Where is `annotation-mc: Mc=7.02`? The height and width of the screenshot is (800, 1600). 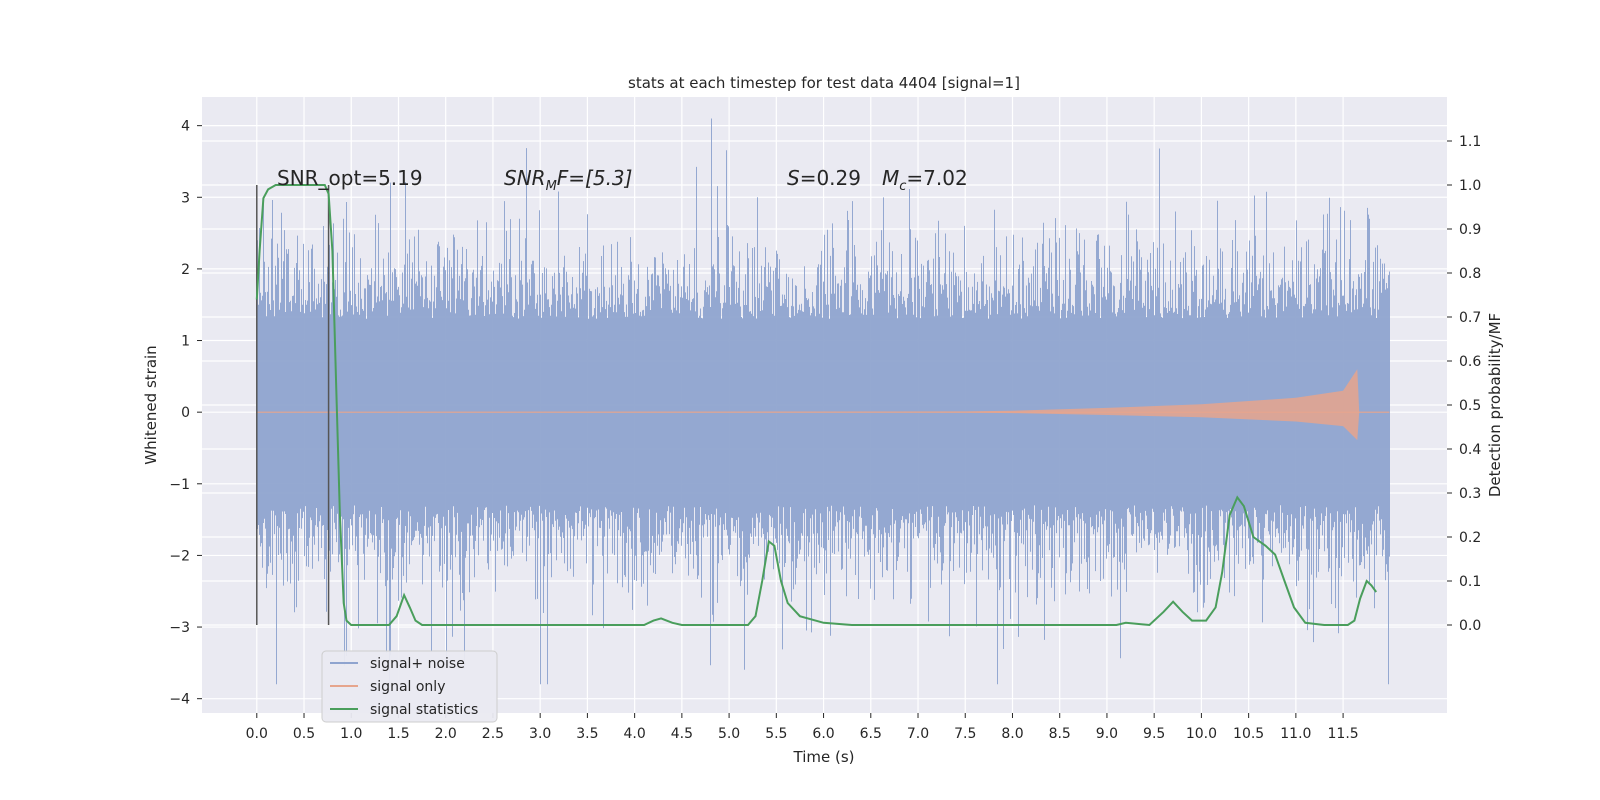 annotation-mc: Mc=7.02 is located at coordinates (925, 180).